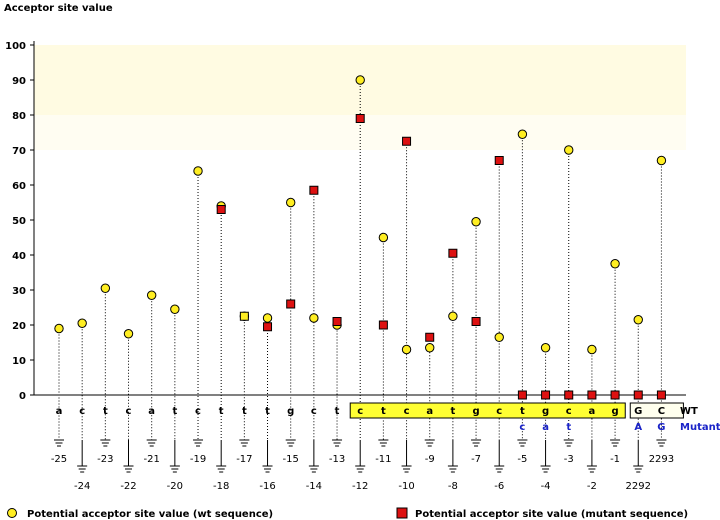  Describe the element at coordinates (383, 459) in the screenshot. I see `position-label: -11` at that location.